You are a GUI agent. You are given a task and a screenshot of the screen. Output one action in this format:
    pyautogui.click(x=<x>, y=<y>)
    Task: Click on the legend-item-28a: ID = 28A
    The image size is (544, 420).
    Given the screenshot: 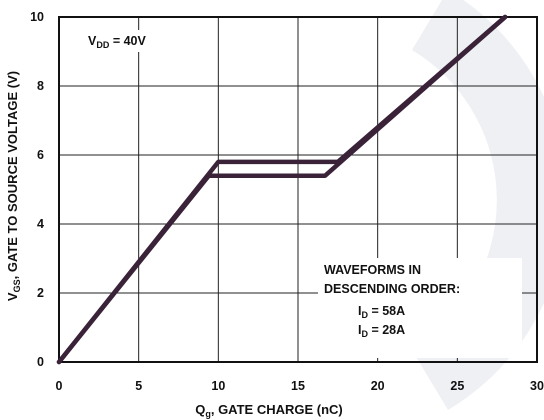 What is the action you would take?
    pyautogui.click(x=381, y=331)
    